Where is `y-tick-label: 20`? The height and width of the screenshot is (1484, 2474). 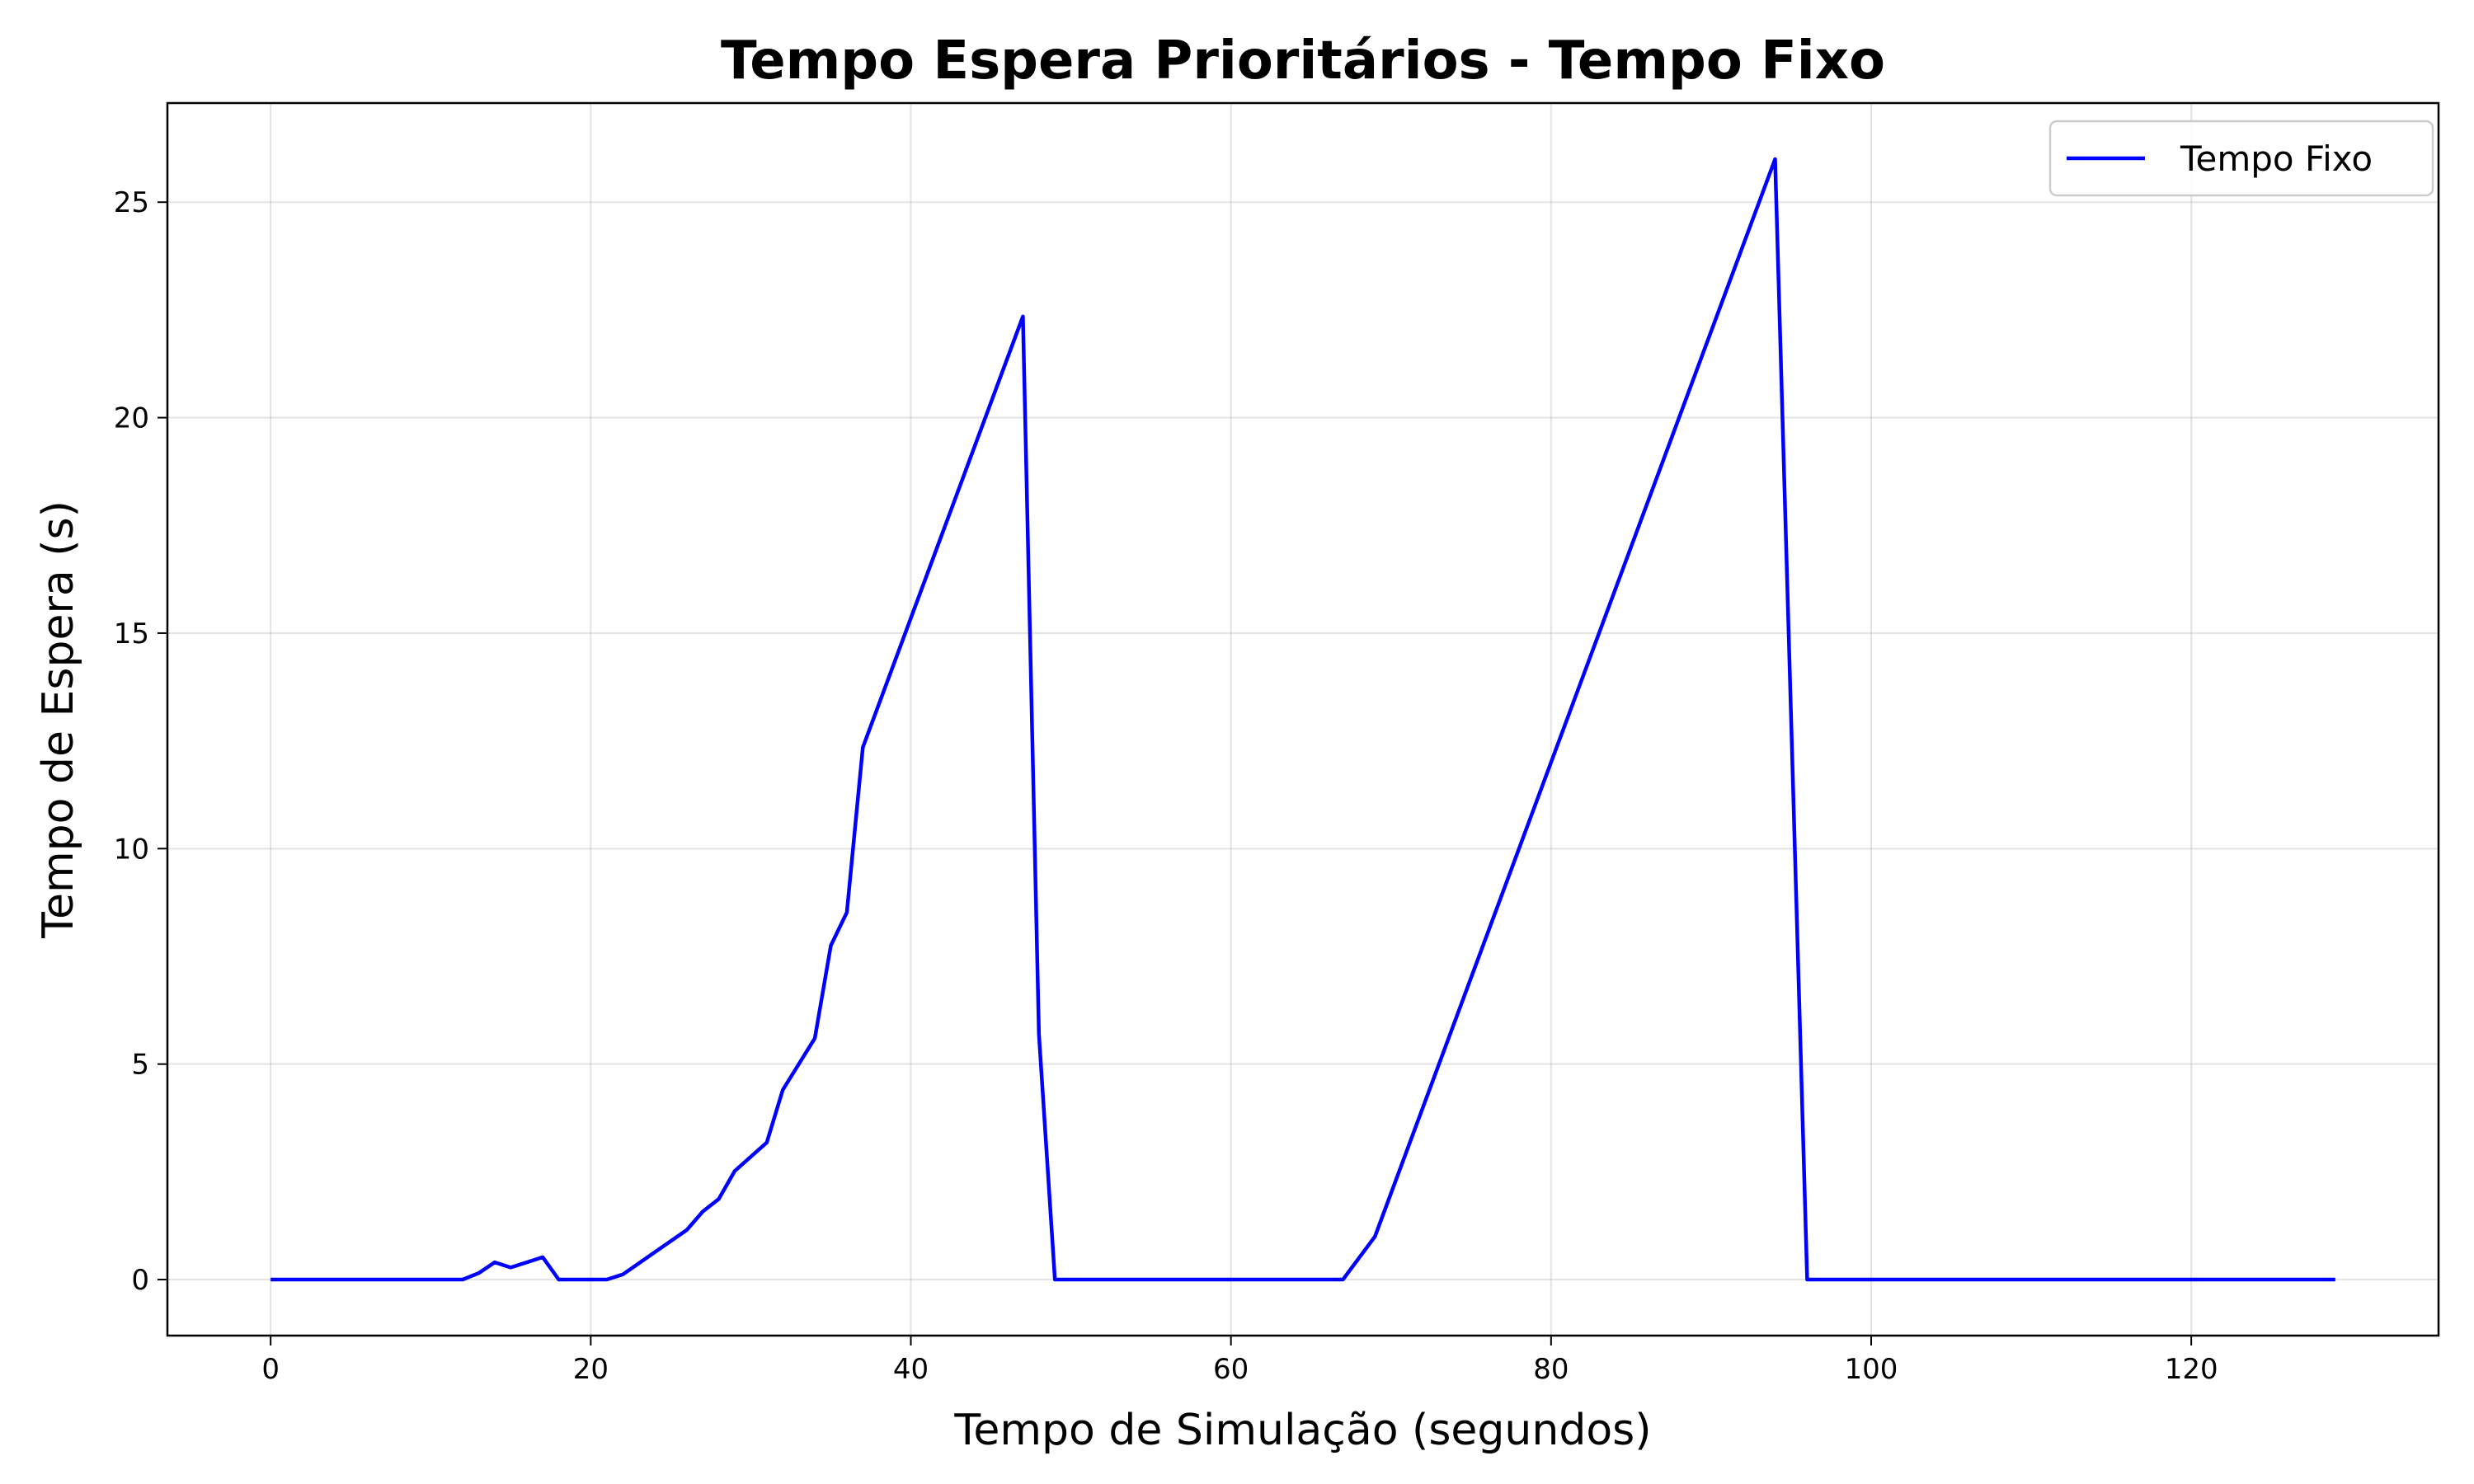
y-tick-label: 20 is located at coordinates (131, 418).